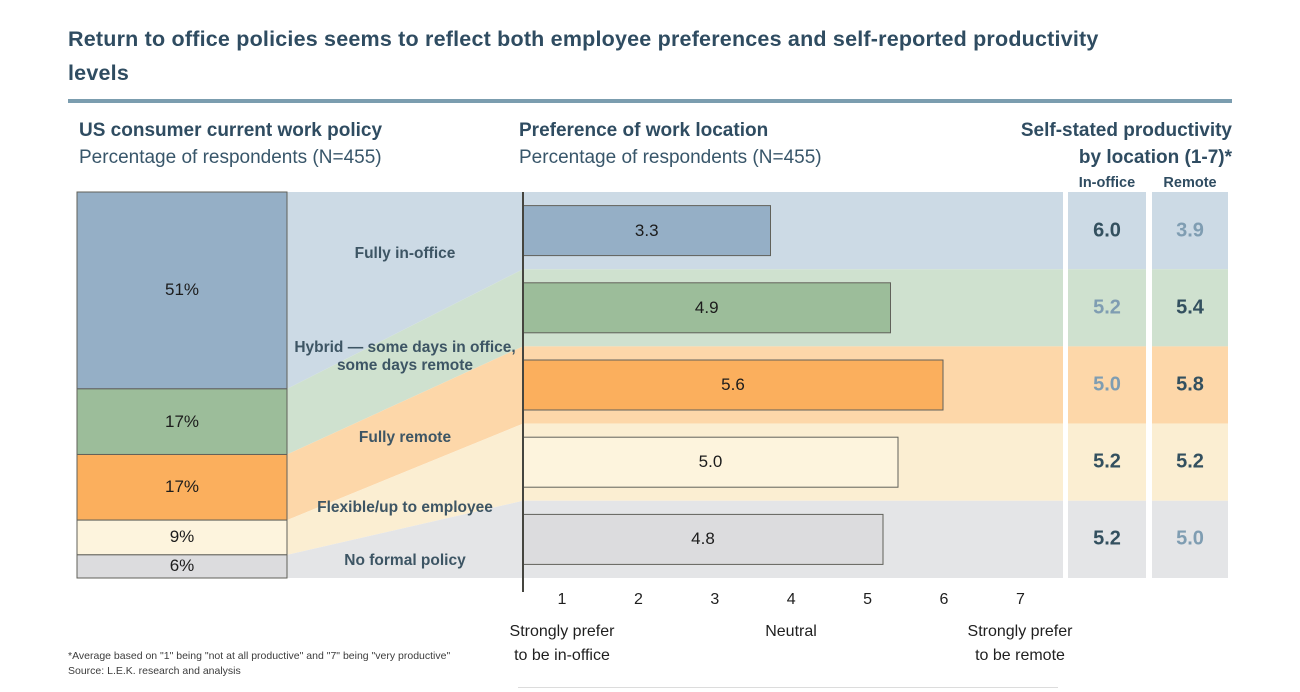 This screenshot has width=1300, height=692. Describe the element at coordinates (791, 631) in the screenshot. I see `axis-caption-neutral: Neutral` at that location.